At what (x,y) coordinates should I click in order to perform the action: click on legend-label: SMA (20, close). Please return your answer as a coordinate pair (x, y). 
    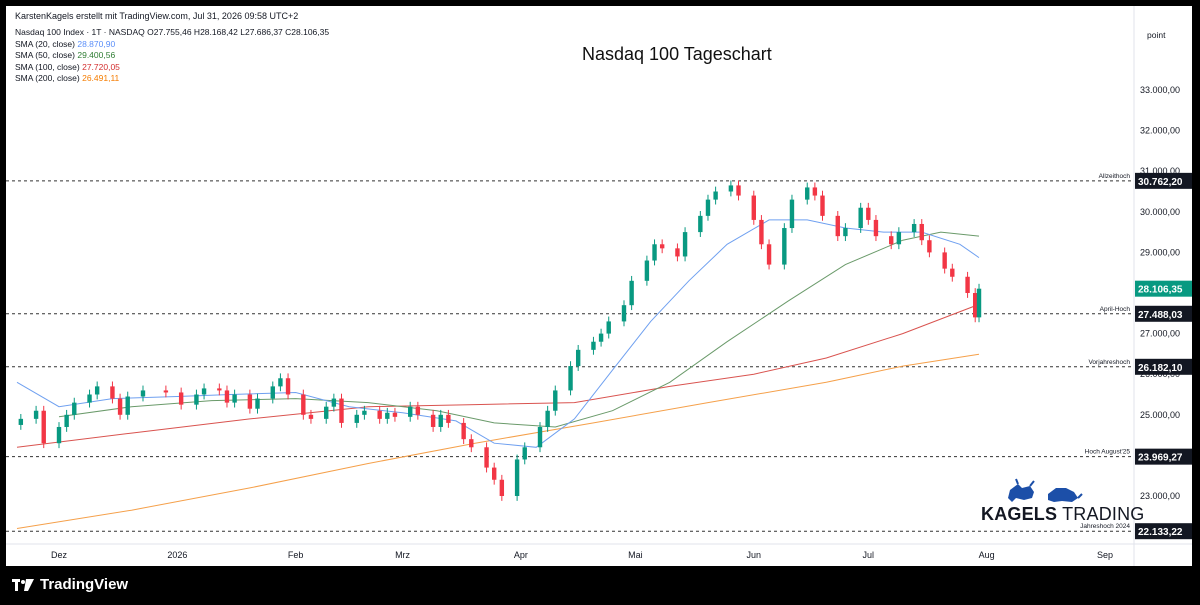
    Looking at the image, I should click on (46, 43).